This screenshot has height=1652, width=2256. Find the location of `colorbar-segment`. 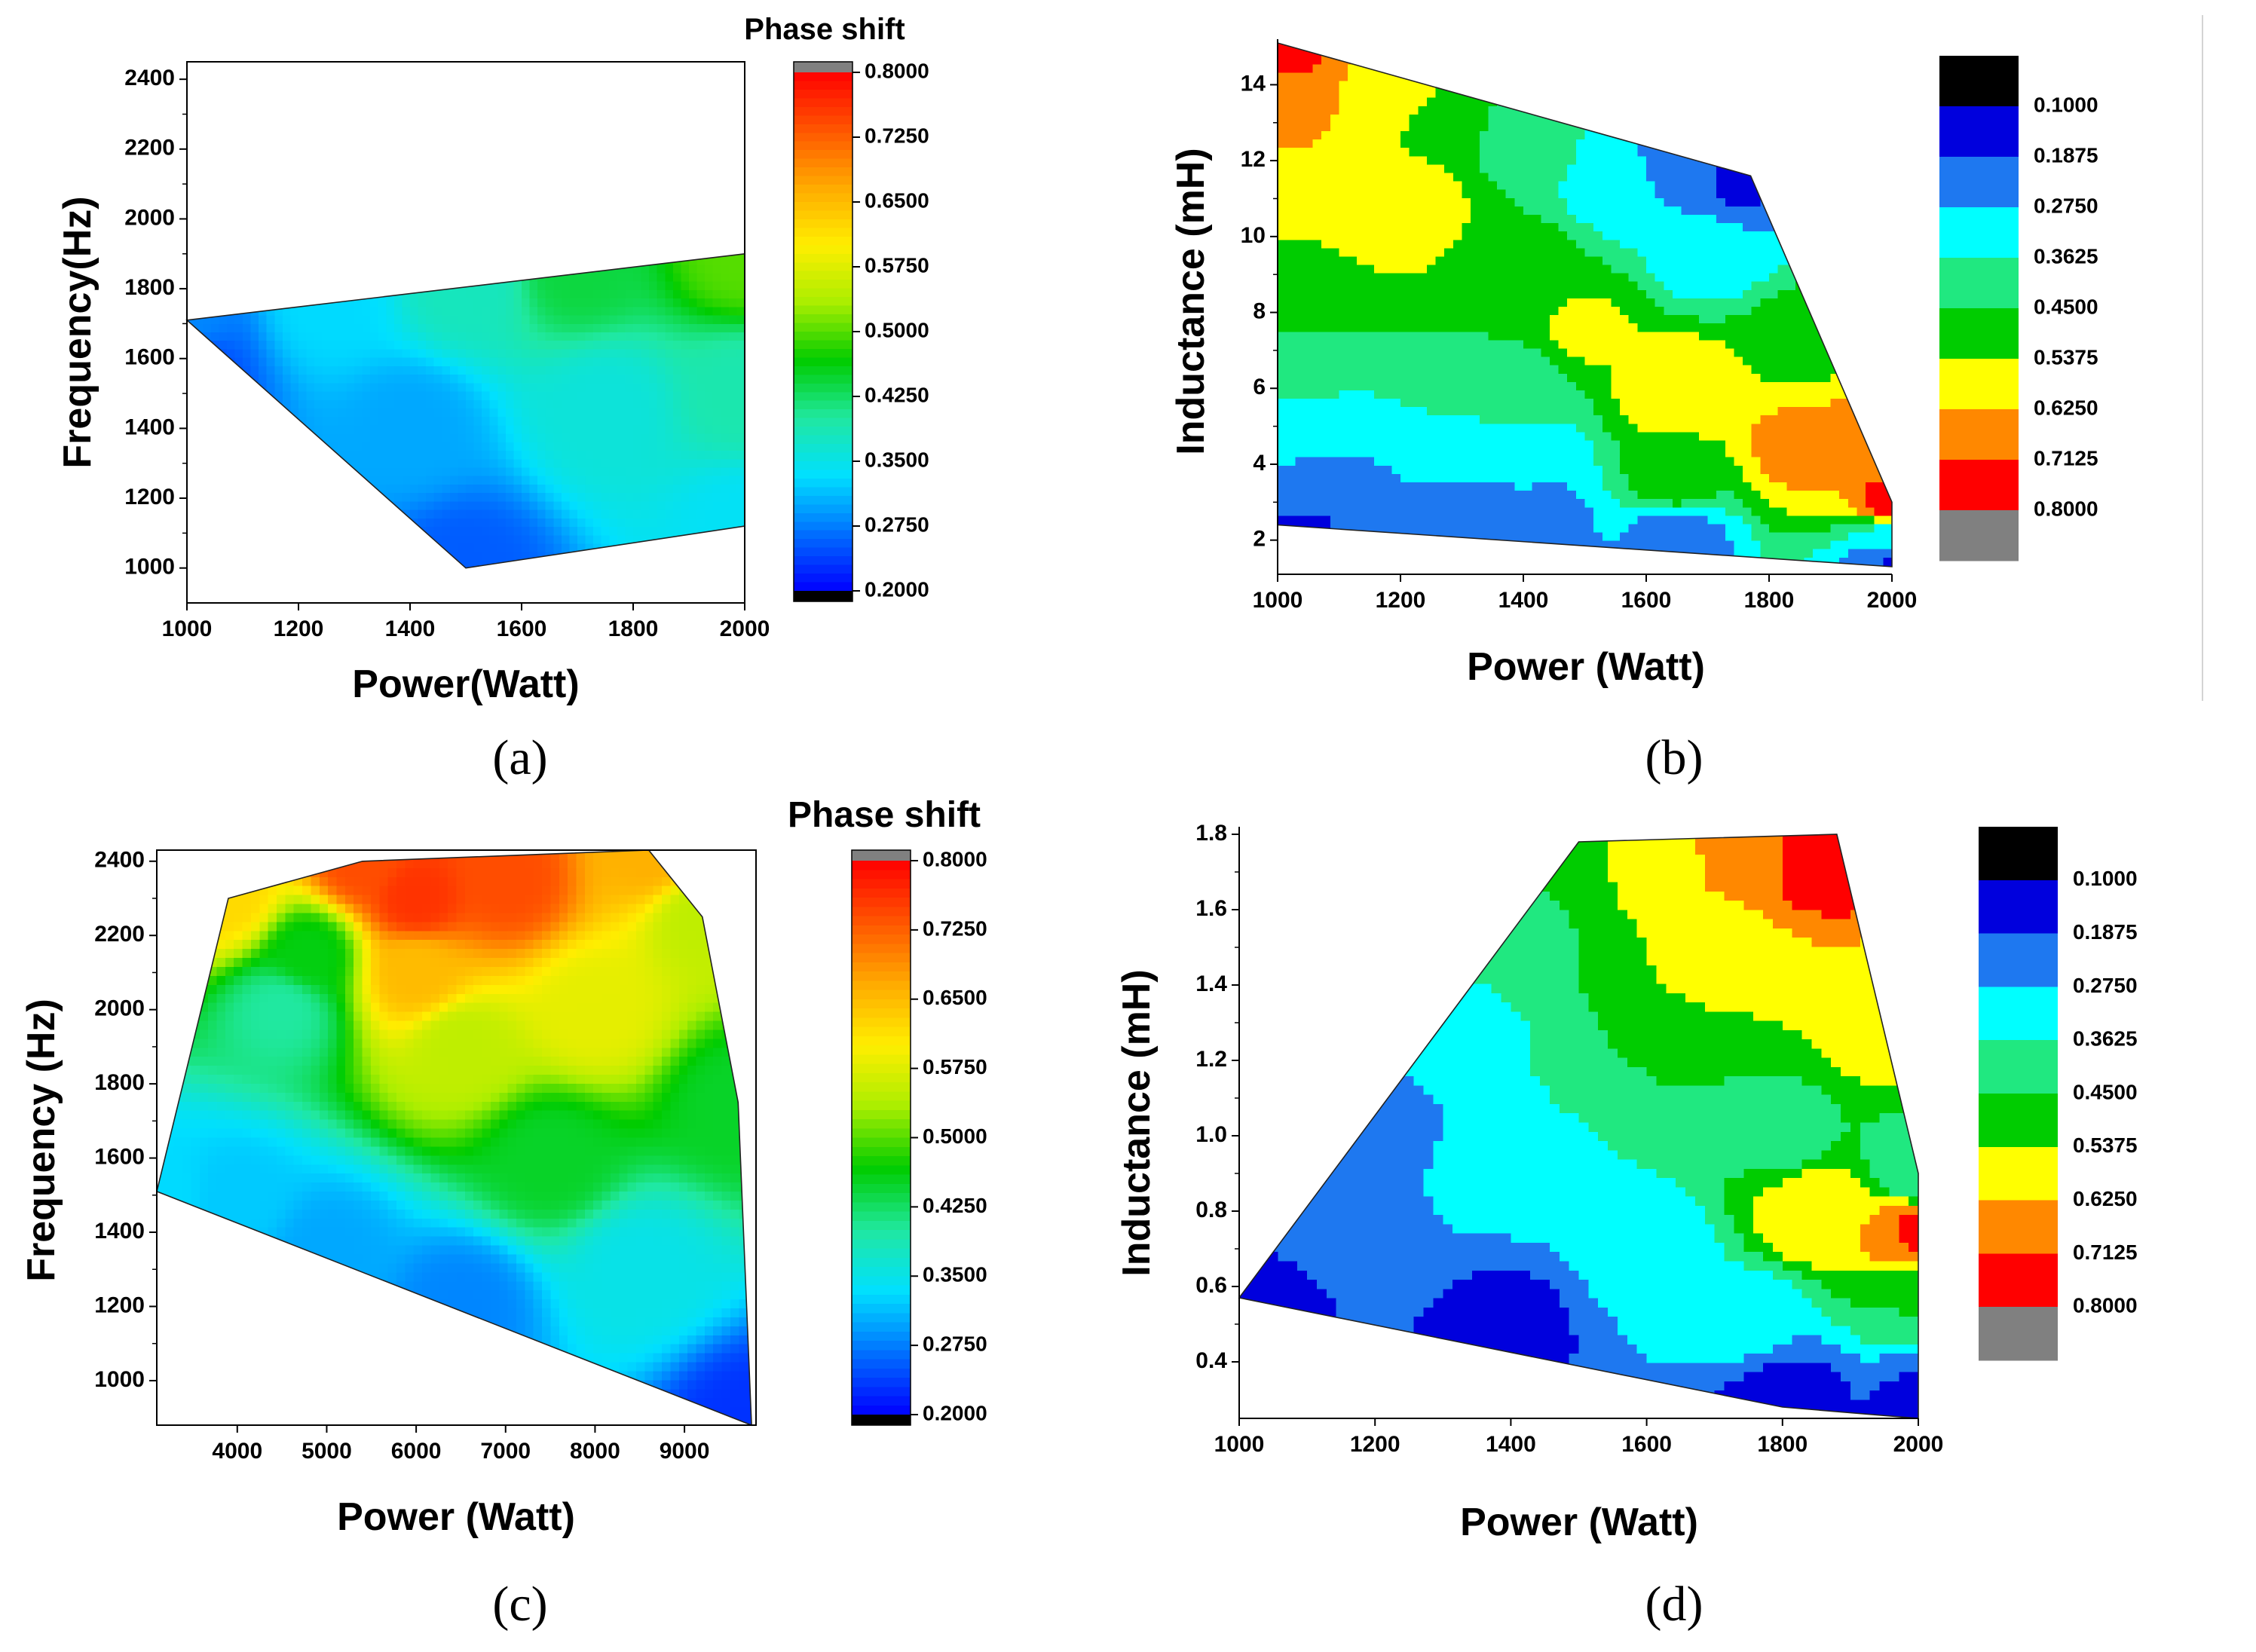

colorbar-segment is located at coordinates (823, 267).